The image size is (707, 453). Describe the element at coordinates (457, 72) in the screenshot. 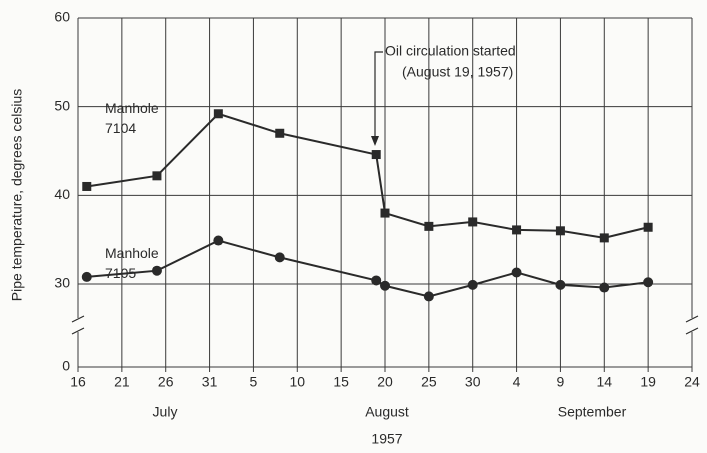

I see `annotation: (August 19, 1957)` at that location.